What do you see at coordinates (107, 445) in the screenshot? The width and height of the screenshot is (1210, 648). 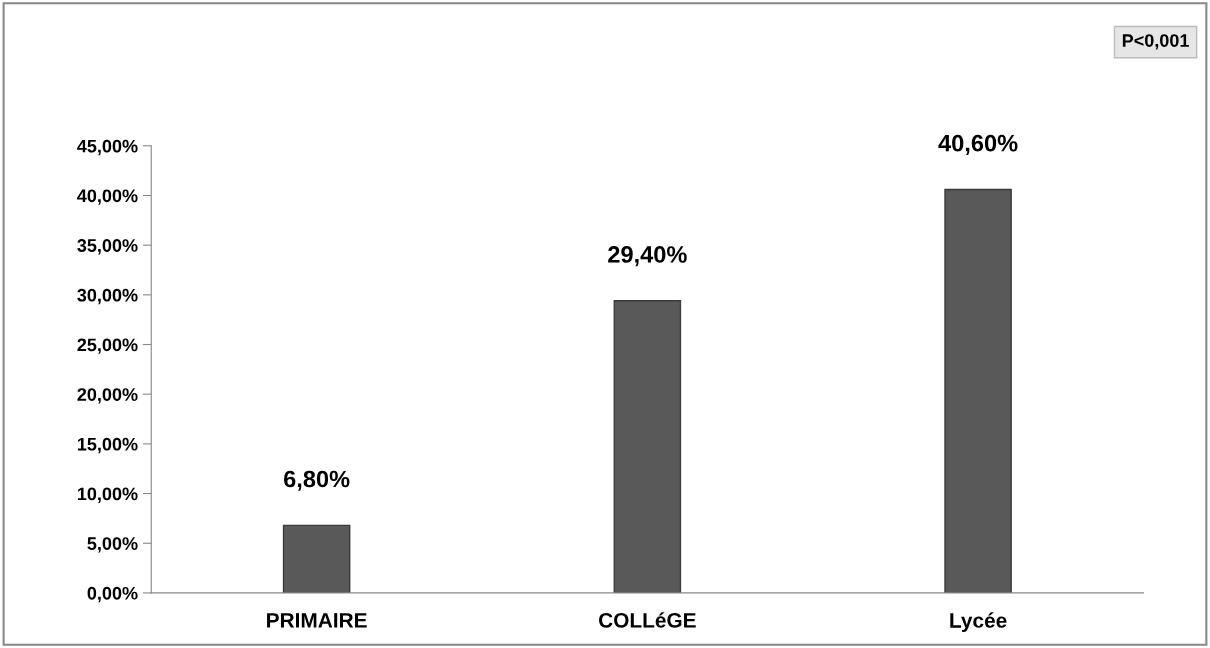 I see `y-tick-label: 15,00%` at bounding box center [107, 445].